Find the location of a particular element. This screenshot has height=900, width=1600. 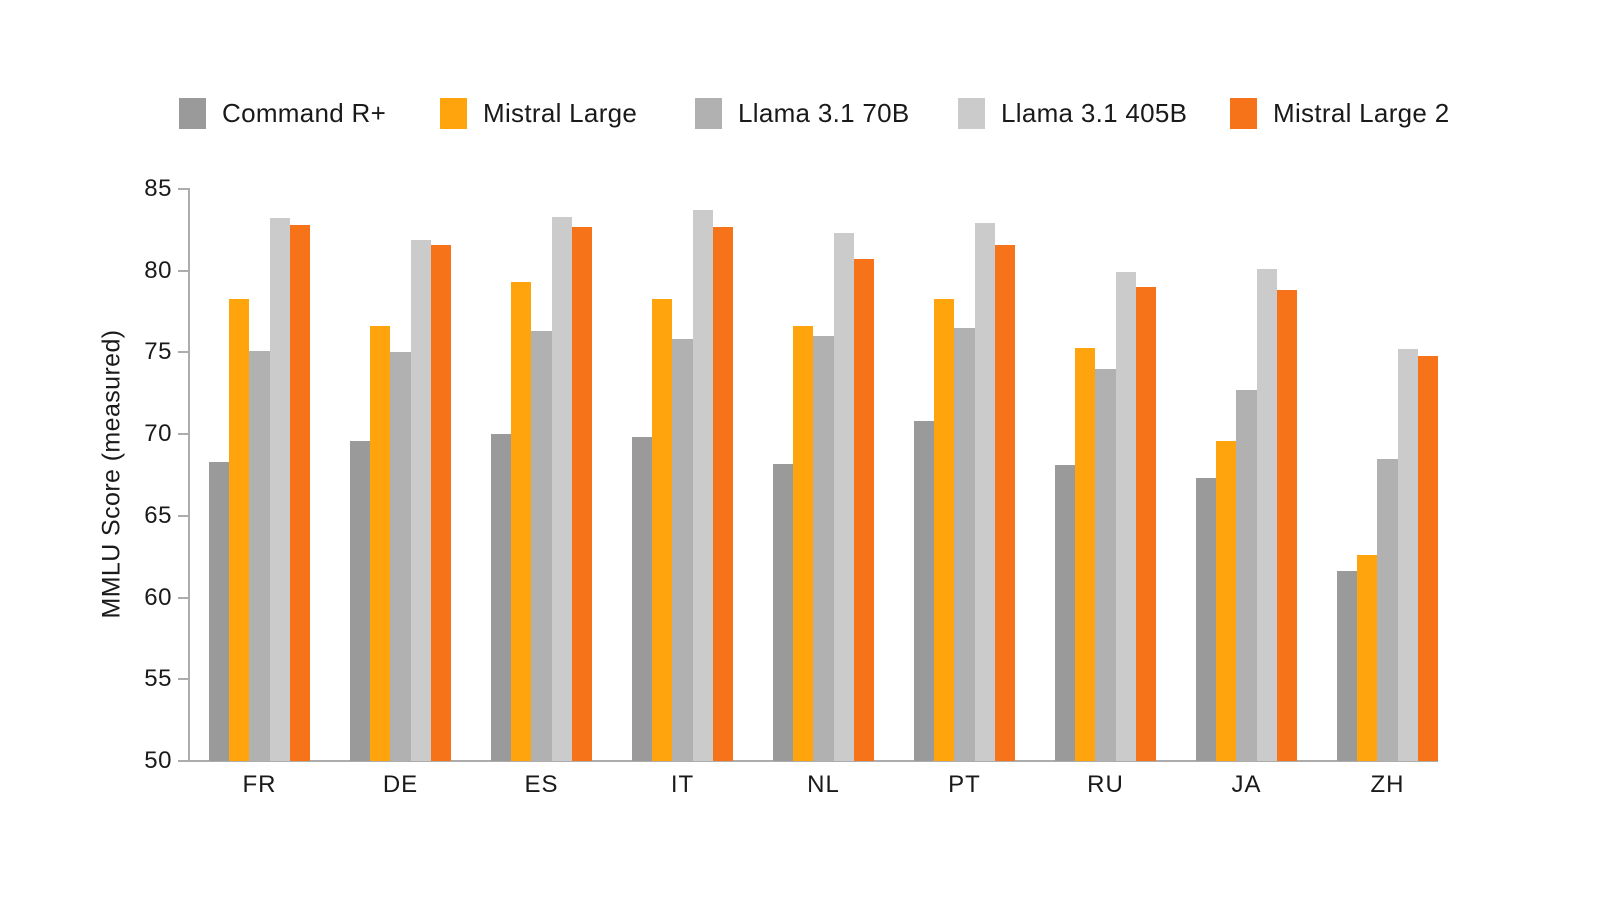

bar-group-it is located at coordinates (682, 475).